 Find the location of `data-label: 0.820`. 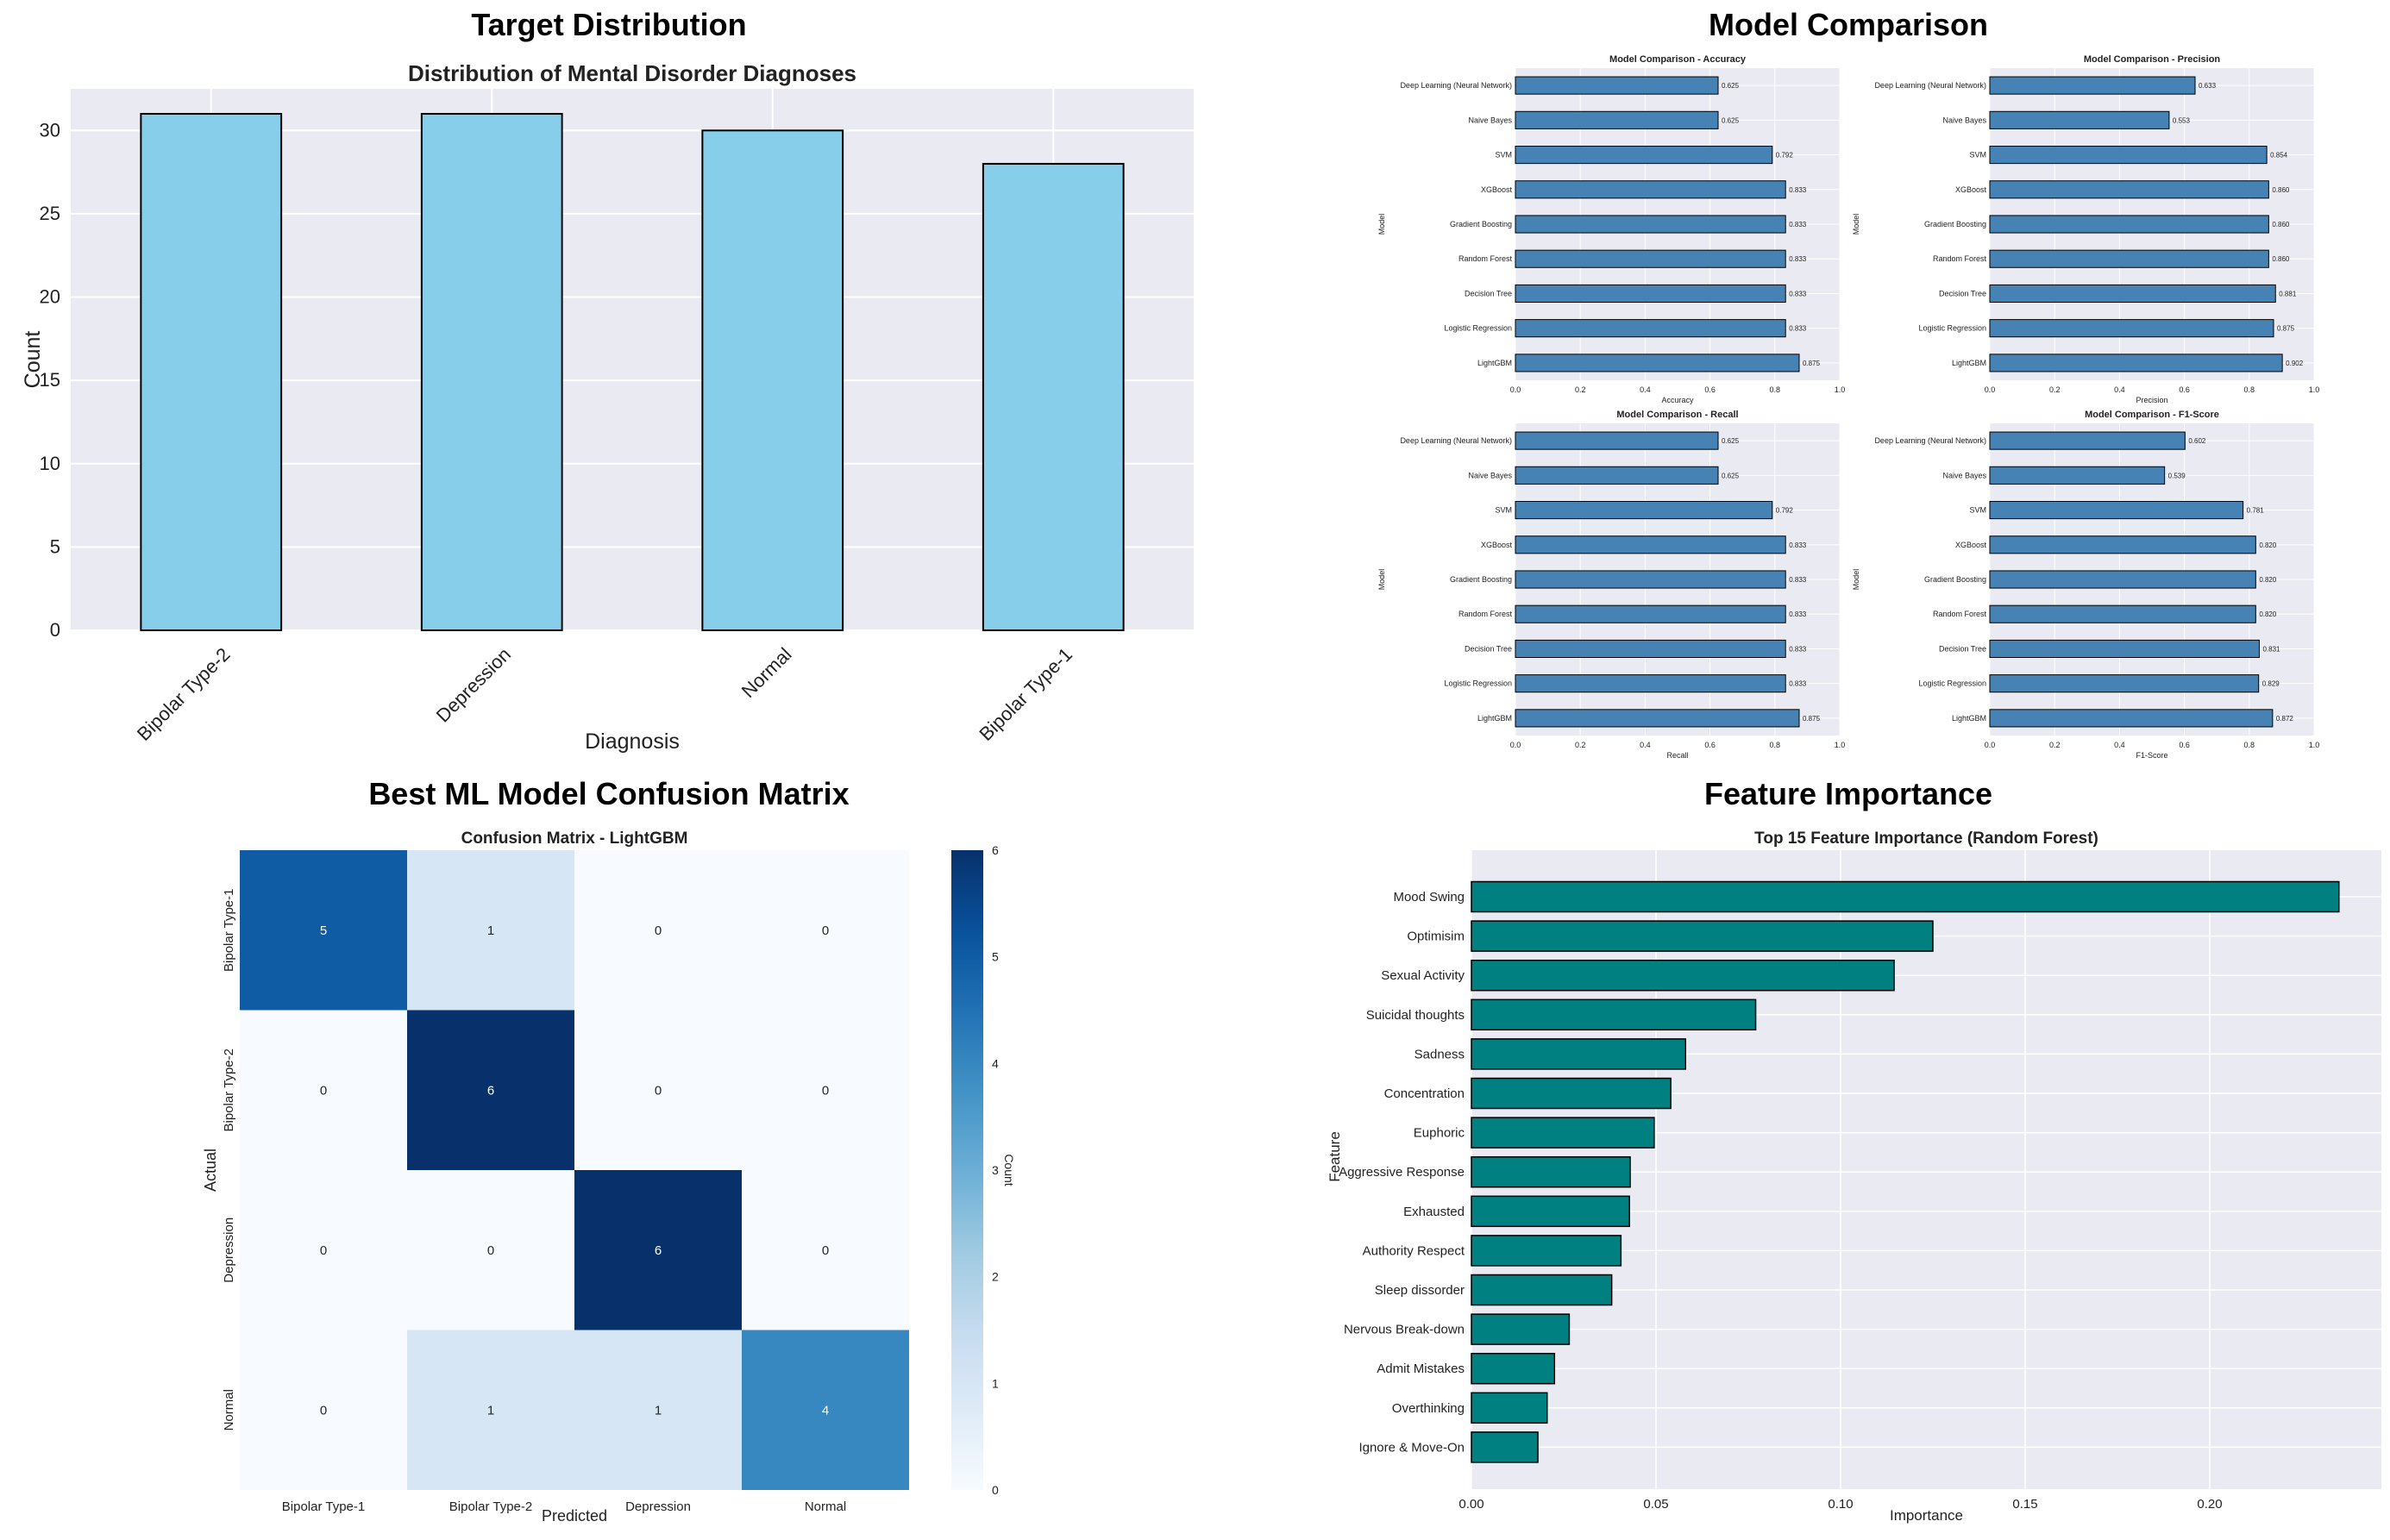

data-label: 0.820 is located at coordinates (2268, 580).